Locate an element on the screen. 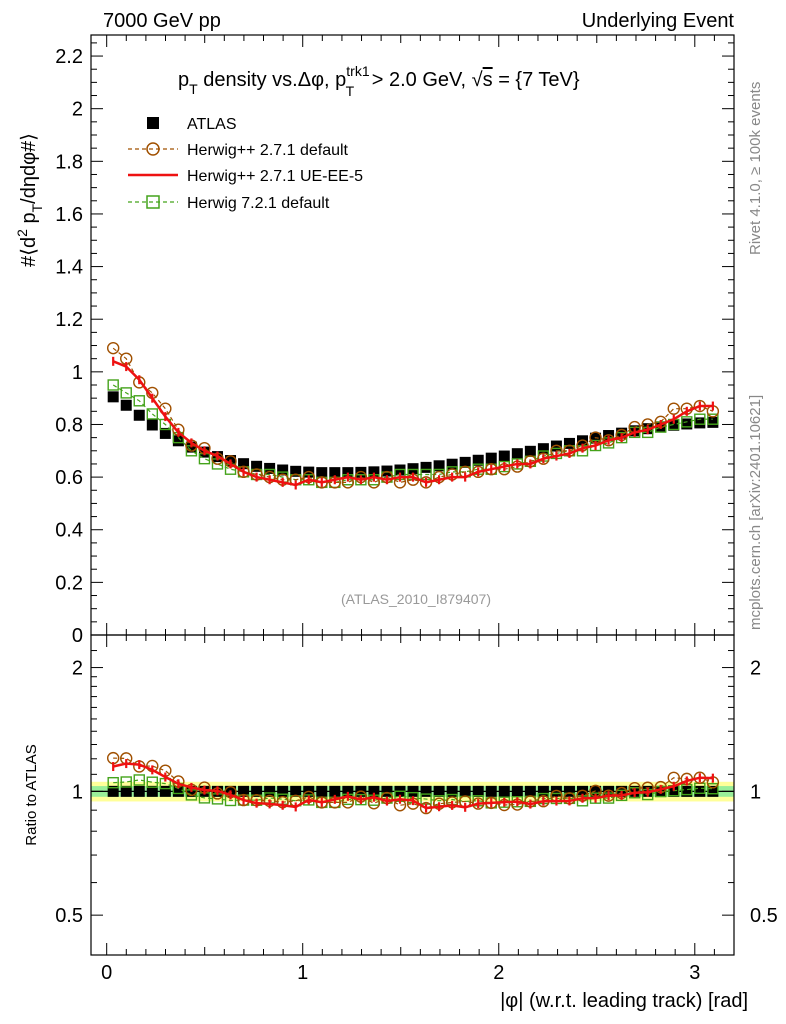 This screenshot has height=1024, width=786. main-series-layer is located at coordinates (413, 415).